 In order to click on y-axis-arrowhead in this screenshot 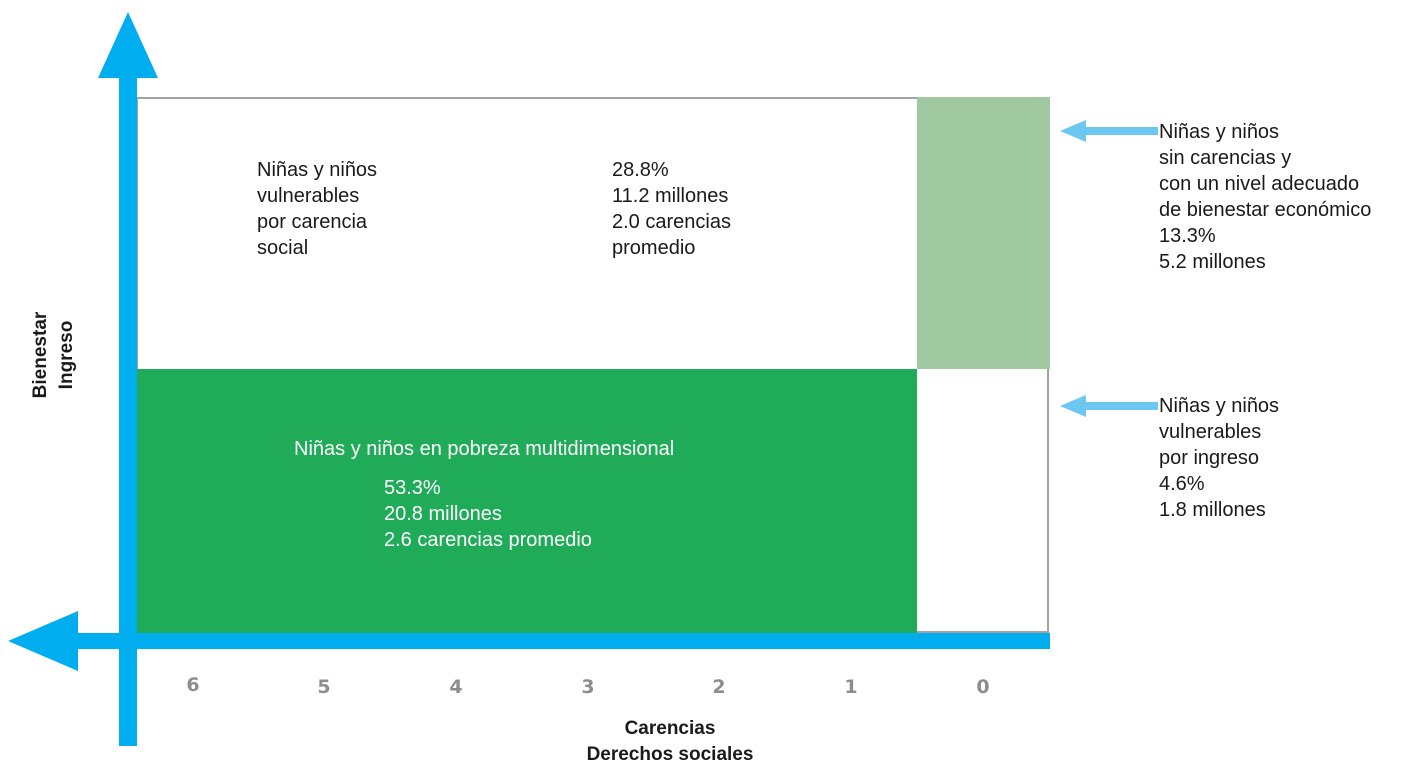, I will do `click(128, 45)`.